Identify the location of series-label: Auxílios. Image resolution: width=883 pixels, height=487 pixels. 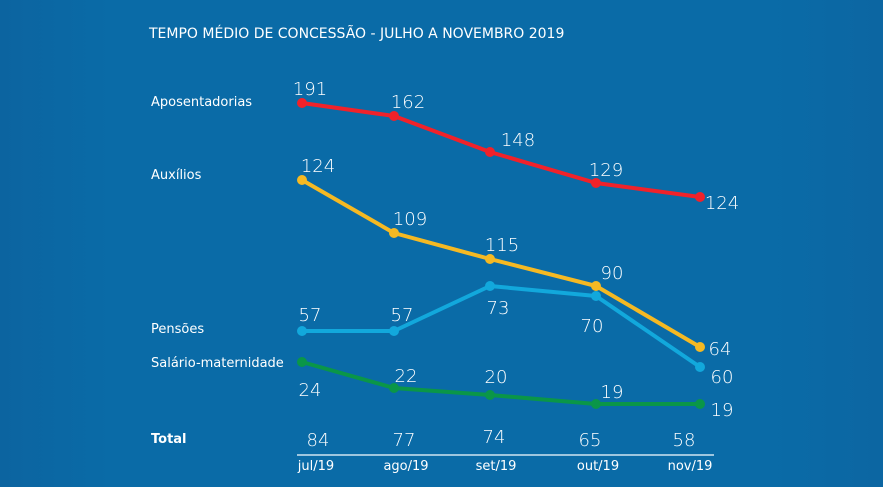
(176, 175).